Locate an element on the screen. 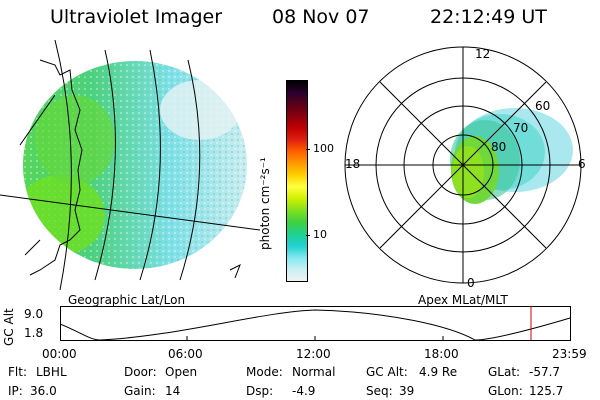 The image size is (600, 400). mlt-label-12: 12 is located at coordinates (482, 54).